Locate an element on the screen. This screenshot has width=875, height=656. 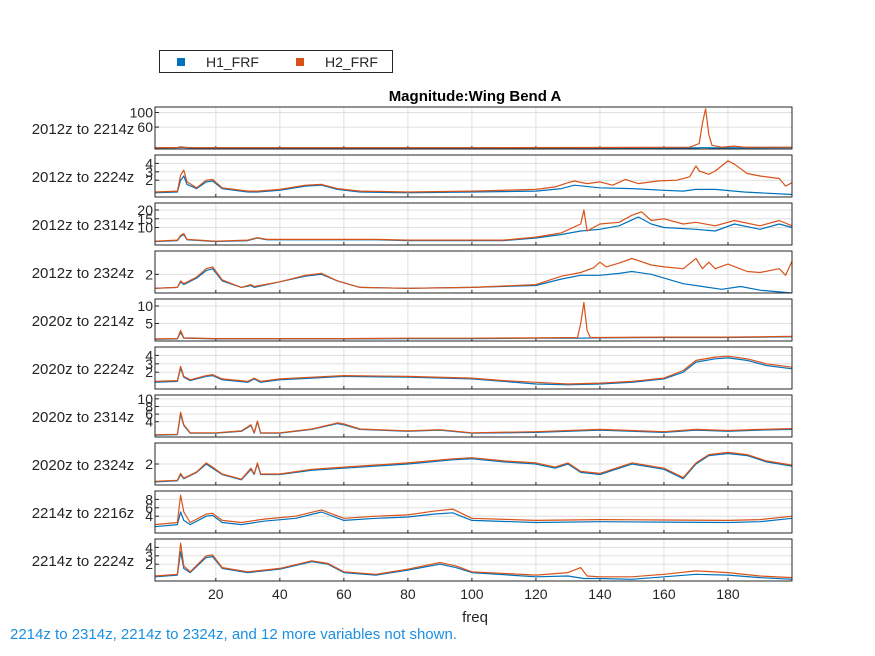
x-axis-label: freq is located at coordinates (475, 617).